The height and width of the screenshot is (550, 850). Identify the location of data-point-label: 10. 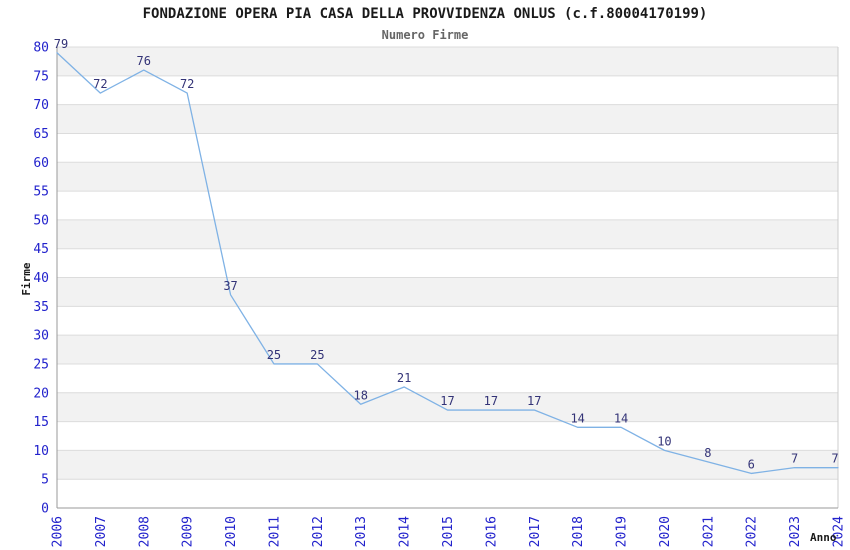
(664, 441).